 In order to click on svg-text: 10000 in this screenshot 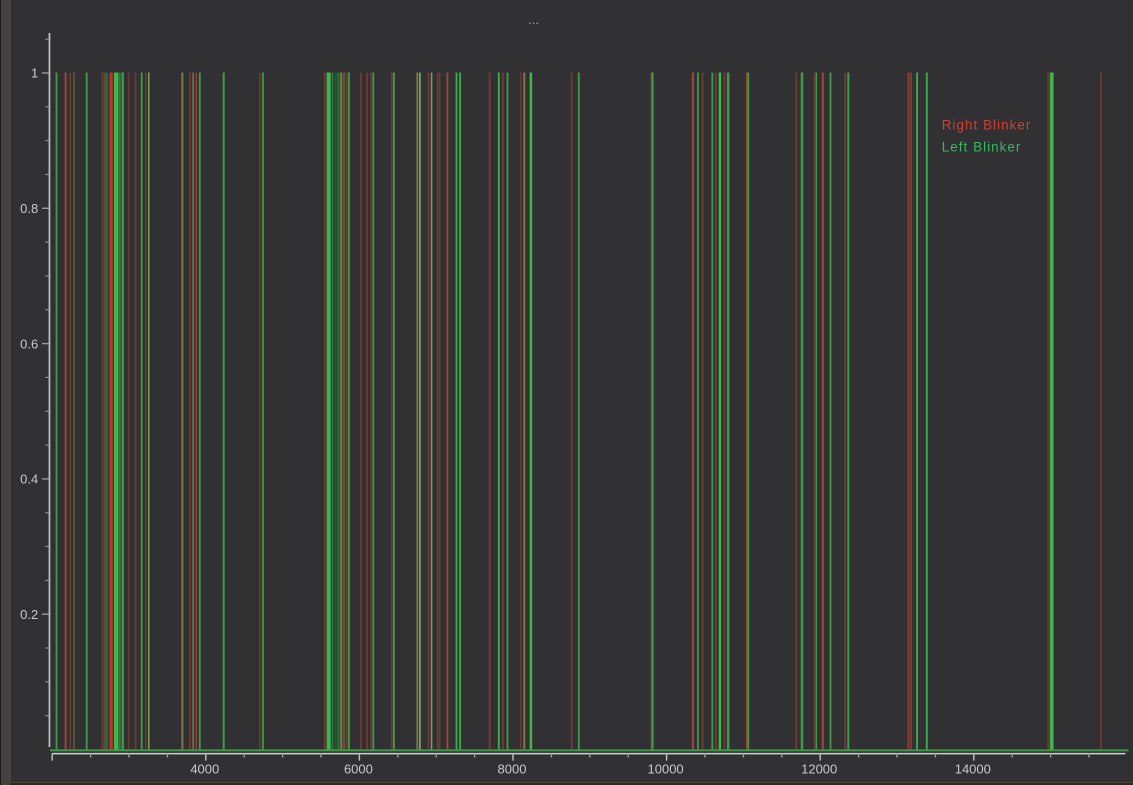, I will do `click(666, 768)`.